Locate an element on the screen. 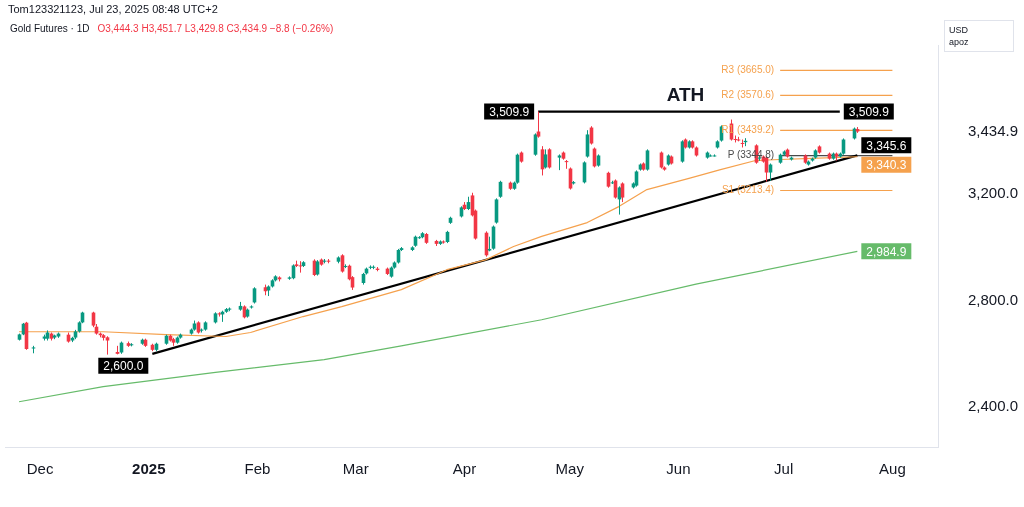 The height and width of the screenshot is (507, 1024). y-tick-label: 2,800.0 is located at coordinates (992, 299).